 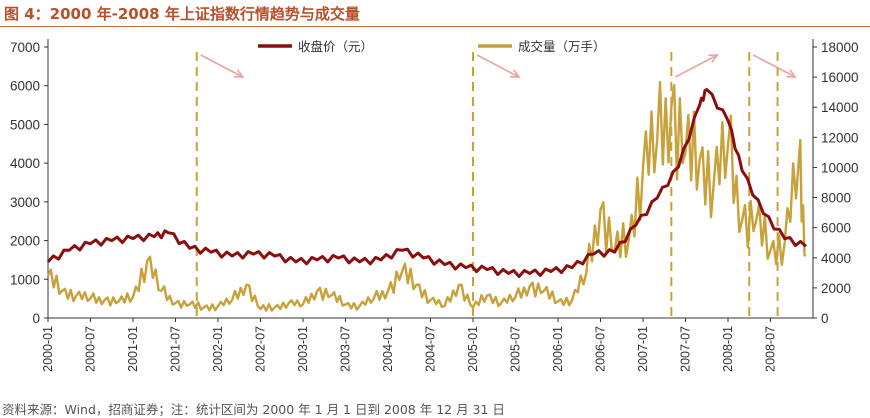 I want to click on left-tick-label: 7000, so click(x=25, y=47).